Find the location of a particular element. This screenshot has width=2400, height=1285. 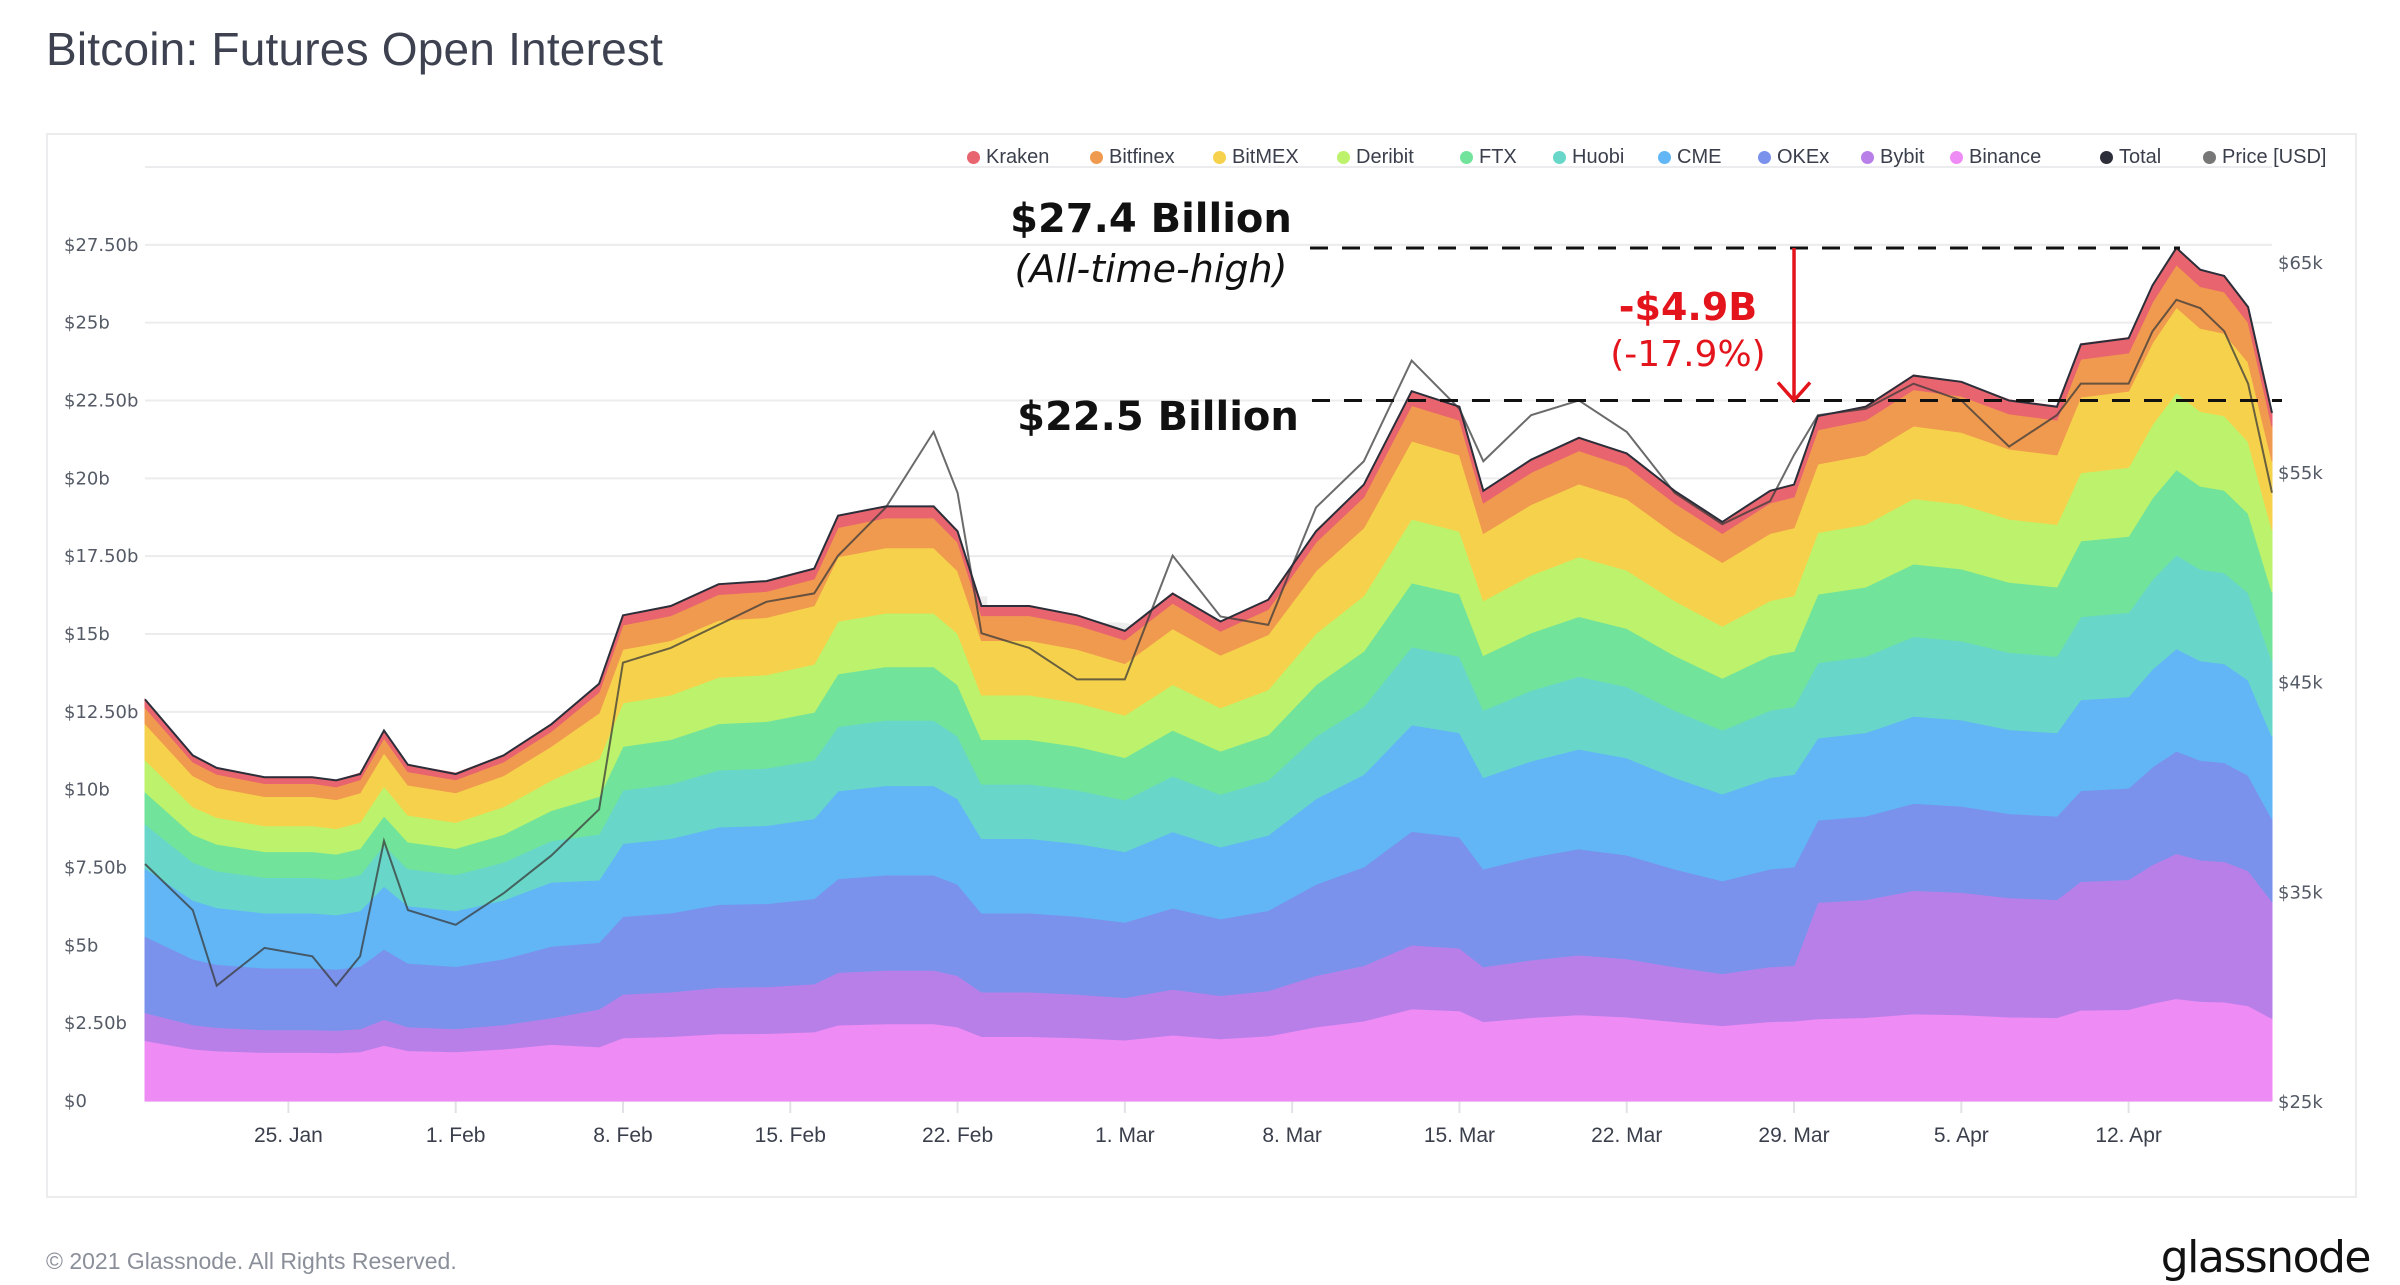

y-tick-label: $0 is located at coordinates (75, 1101).